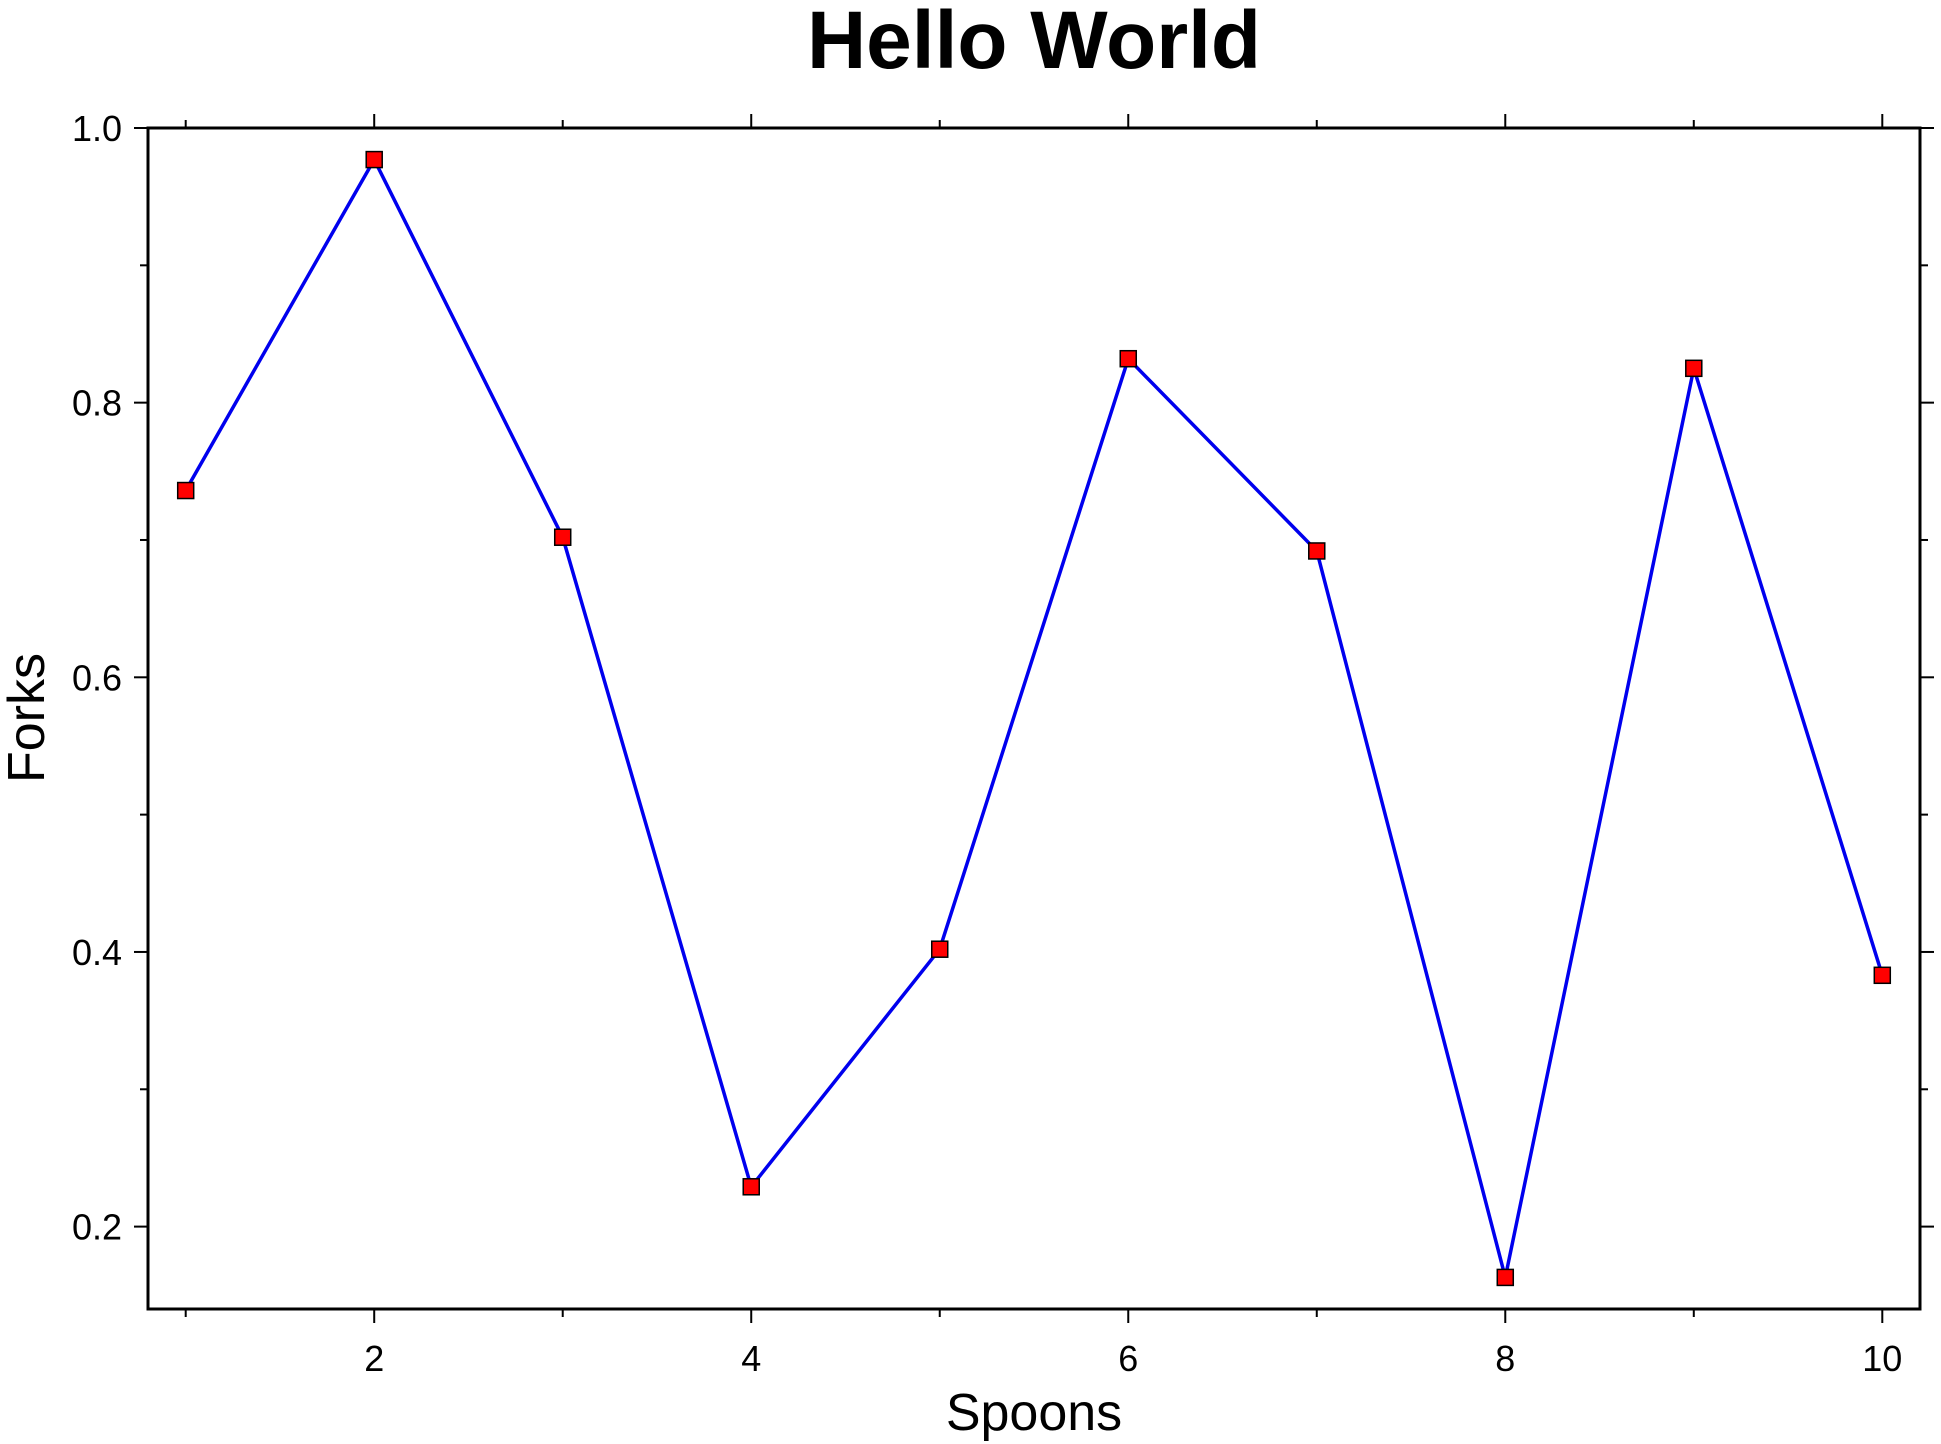  I want to click on x-axis-label: Spoons, so click(1034, 1413).